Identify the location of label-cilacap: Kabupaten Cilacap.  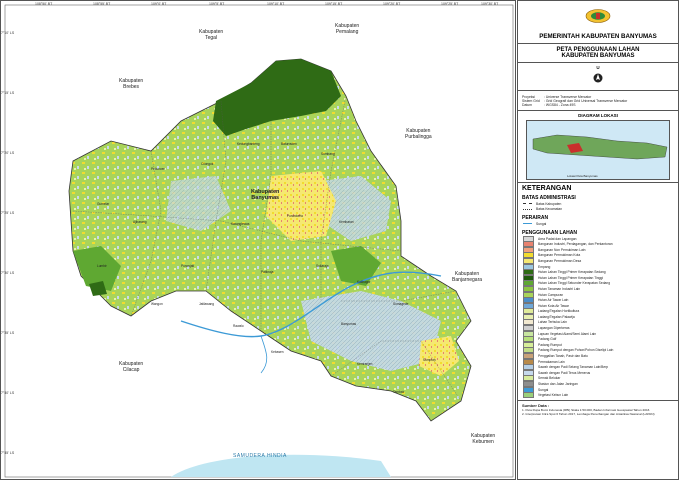
(131, 367).